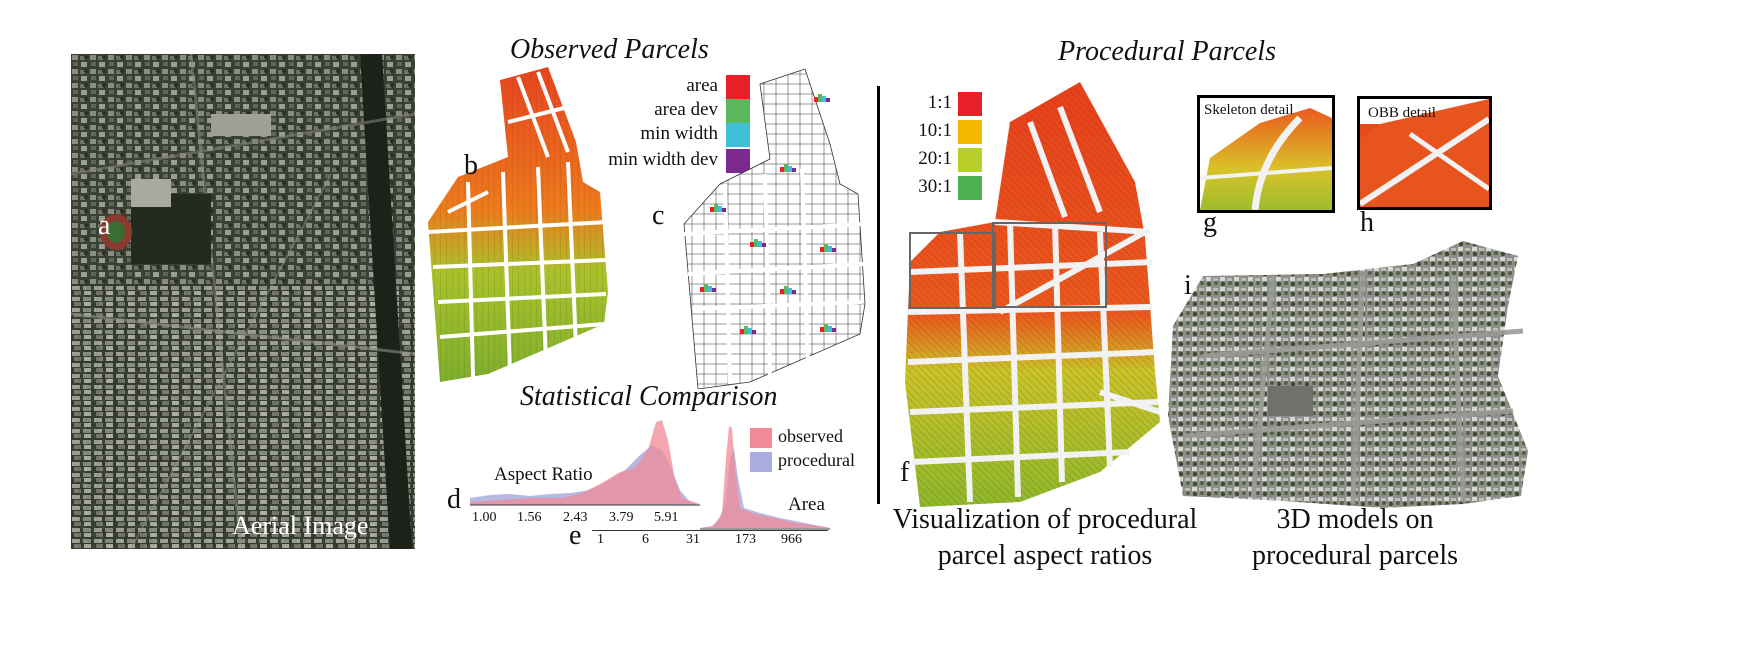 The height and width of the screenshot is (647, 1739). Describe the element at coordinates (768, 214) in the screenshot. I see `stat-glyphs` at that location.